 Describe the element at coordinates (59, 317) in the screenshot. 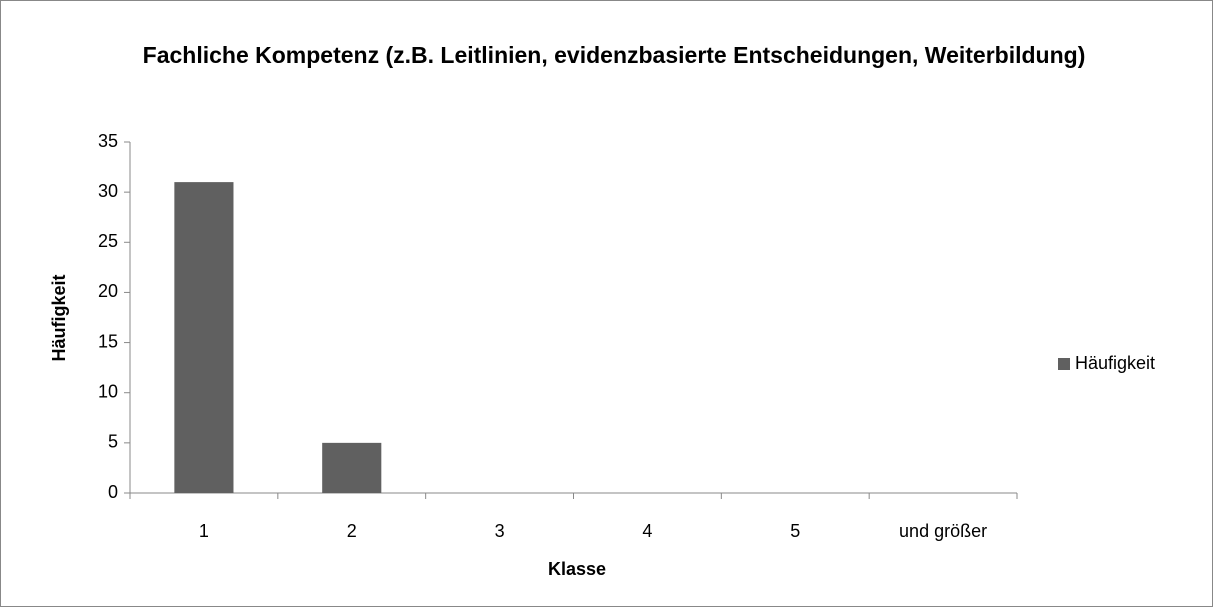

I see `y-axis-label: Häufigkeit` at that location.